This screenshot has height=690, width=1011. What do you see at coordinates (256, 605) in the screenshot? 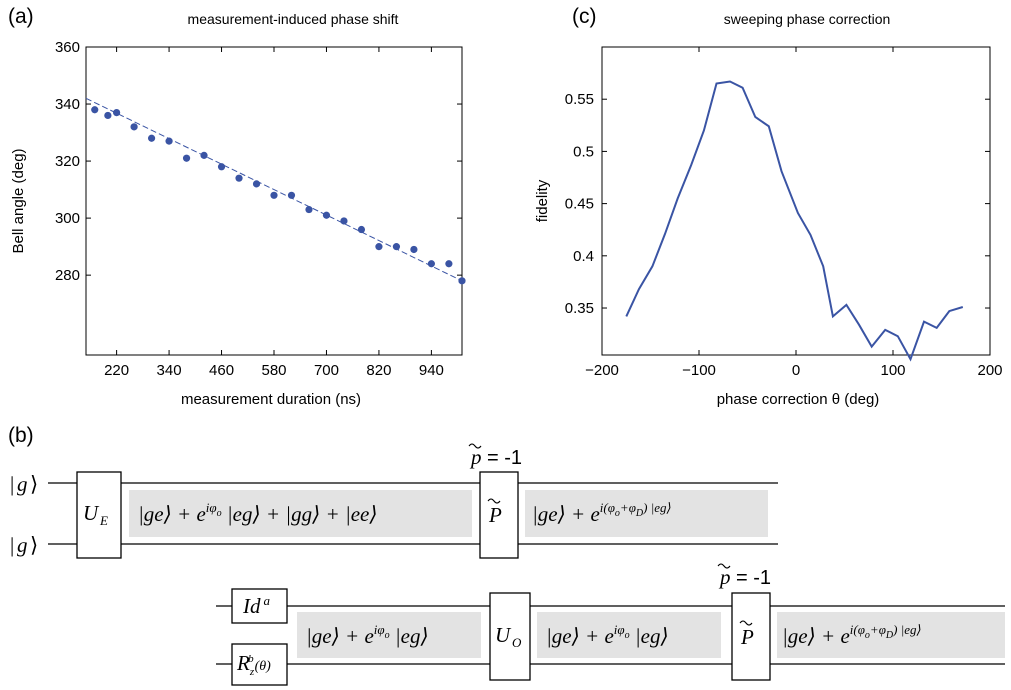
I see `svg-text:Ida: Id a` at bounding box center [256, 605].